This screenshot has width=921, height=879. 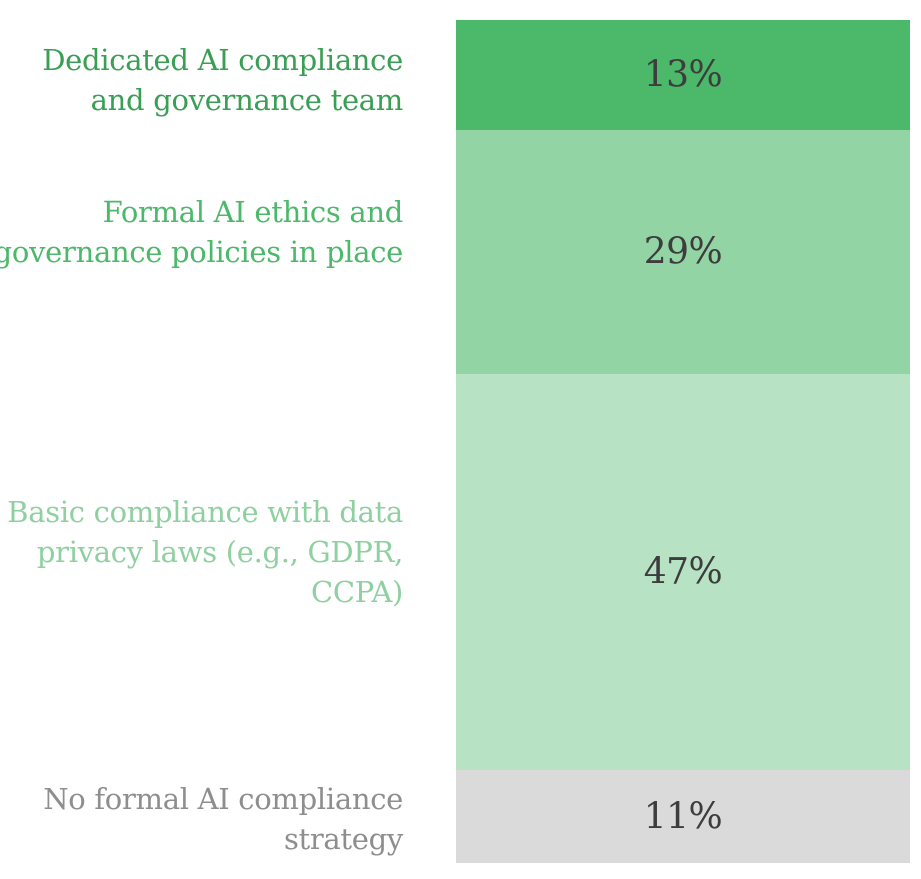 I want to click on data-label: 11%, so click(x=683, y=817).